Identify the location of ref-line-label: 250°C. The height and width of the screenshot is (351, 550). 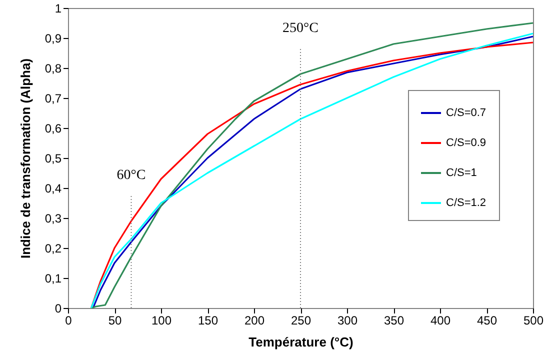
(300, 28).